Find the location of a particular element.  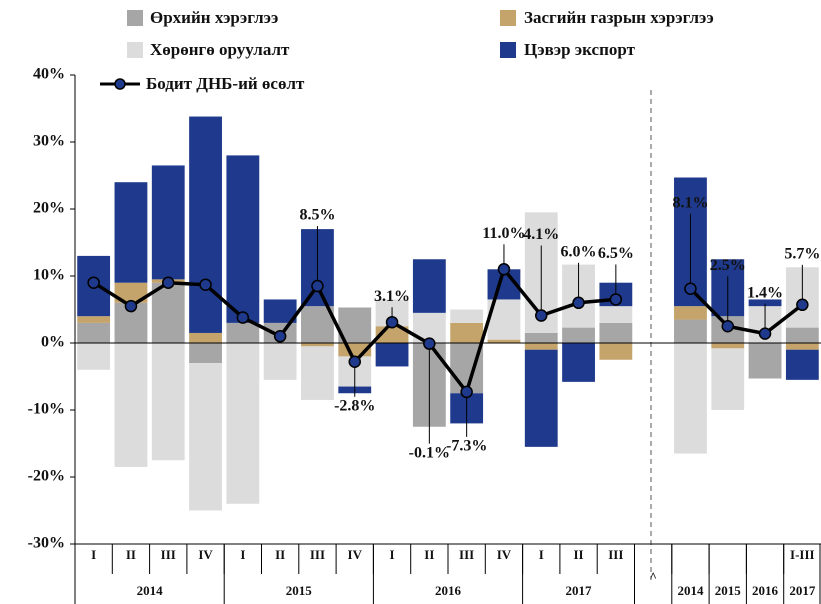

data-label: 8.5% is located at coordinates (317, 215).